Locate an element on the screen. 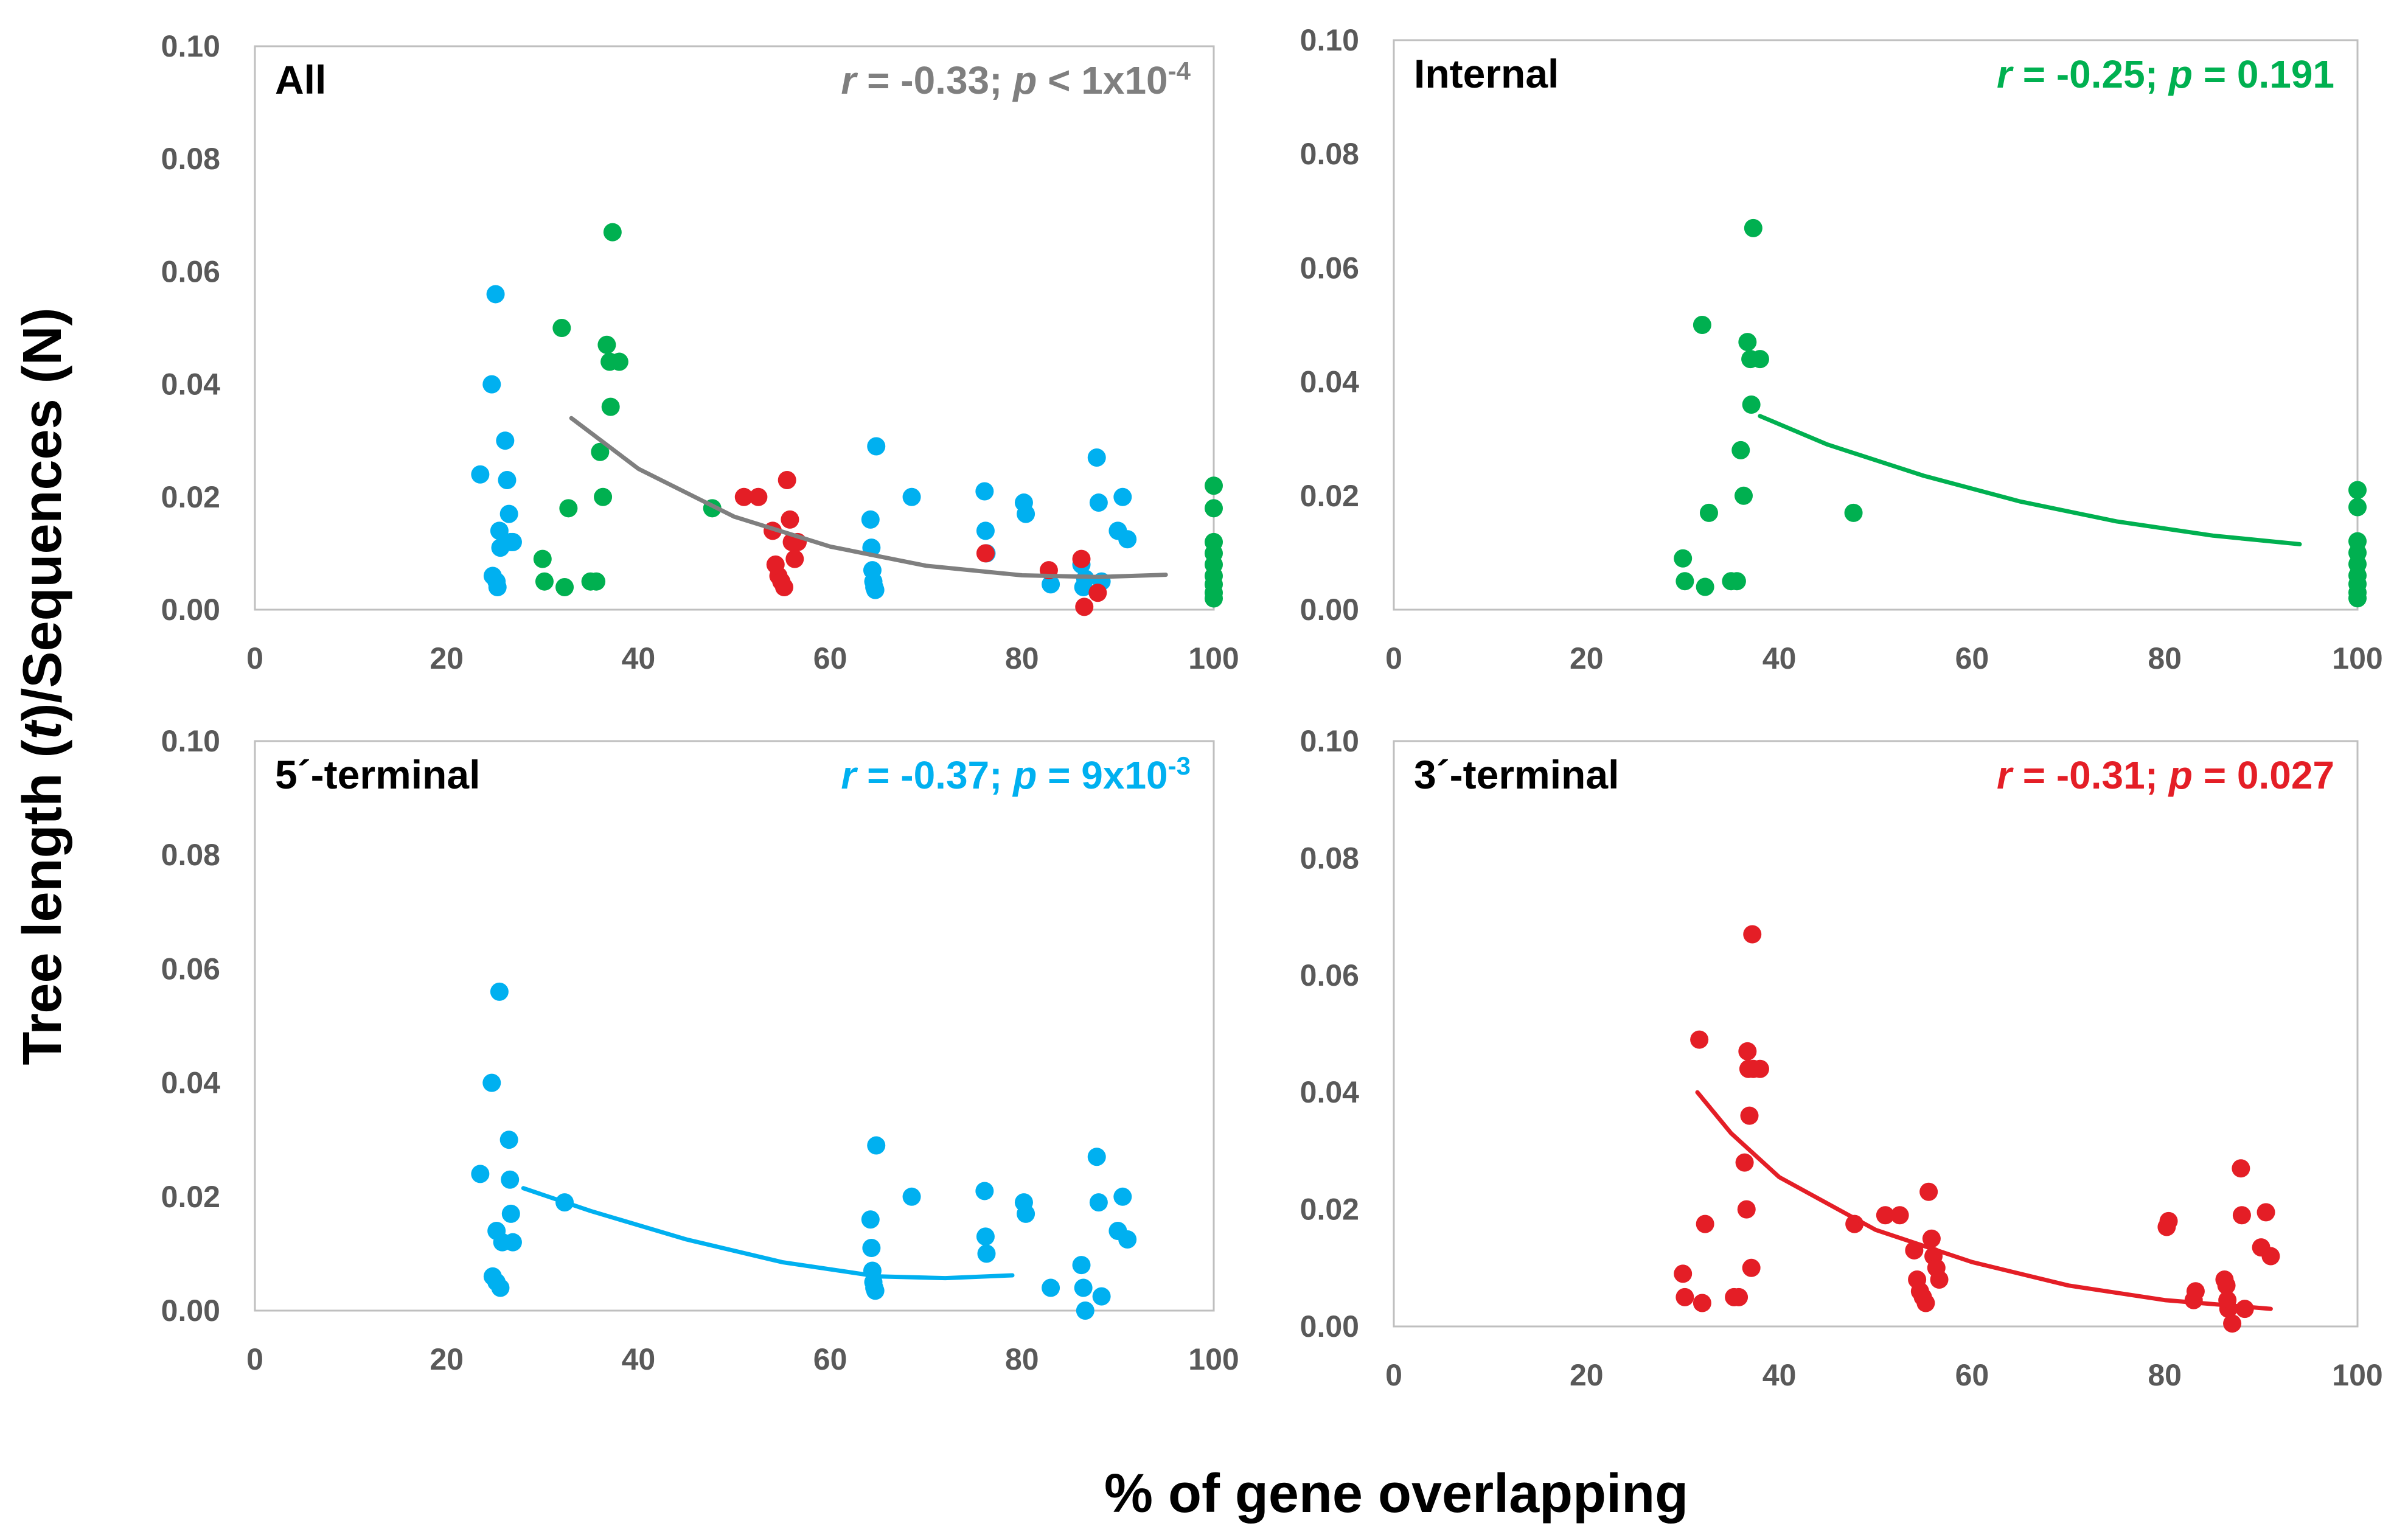 This screenshot has height=1540, width=2408. stat-p-exponent: -4 is located at coordinates (1179, 71).